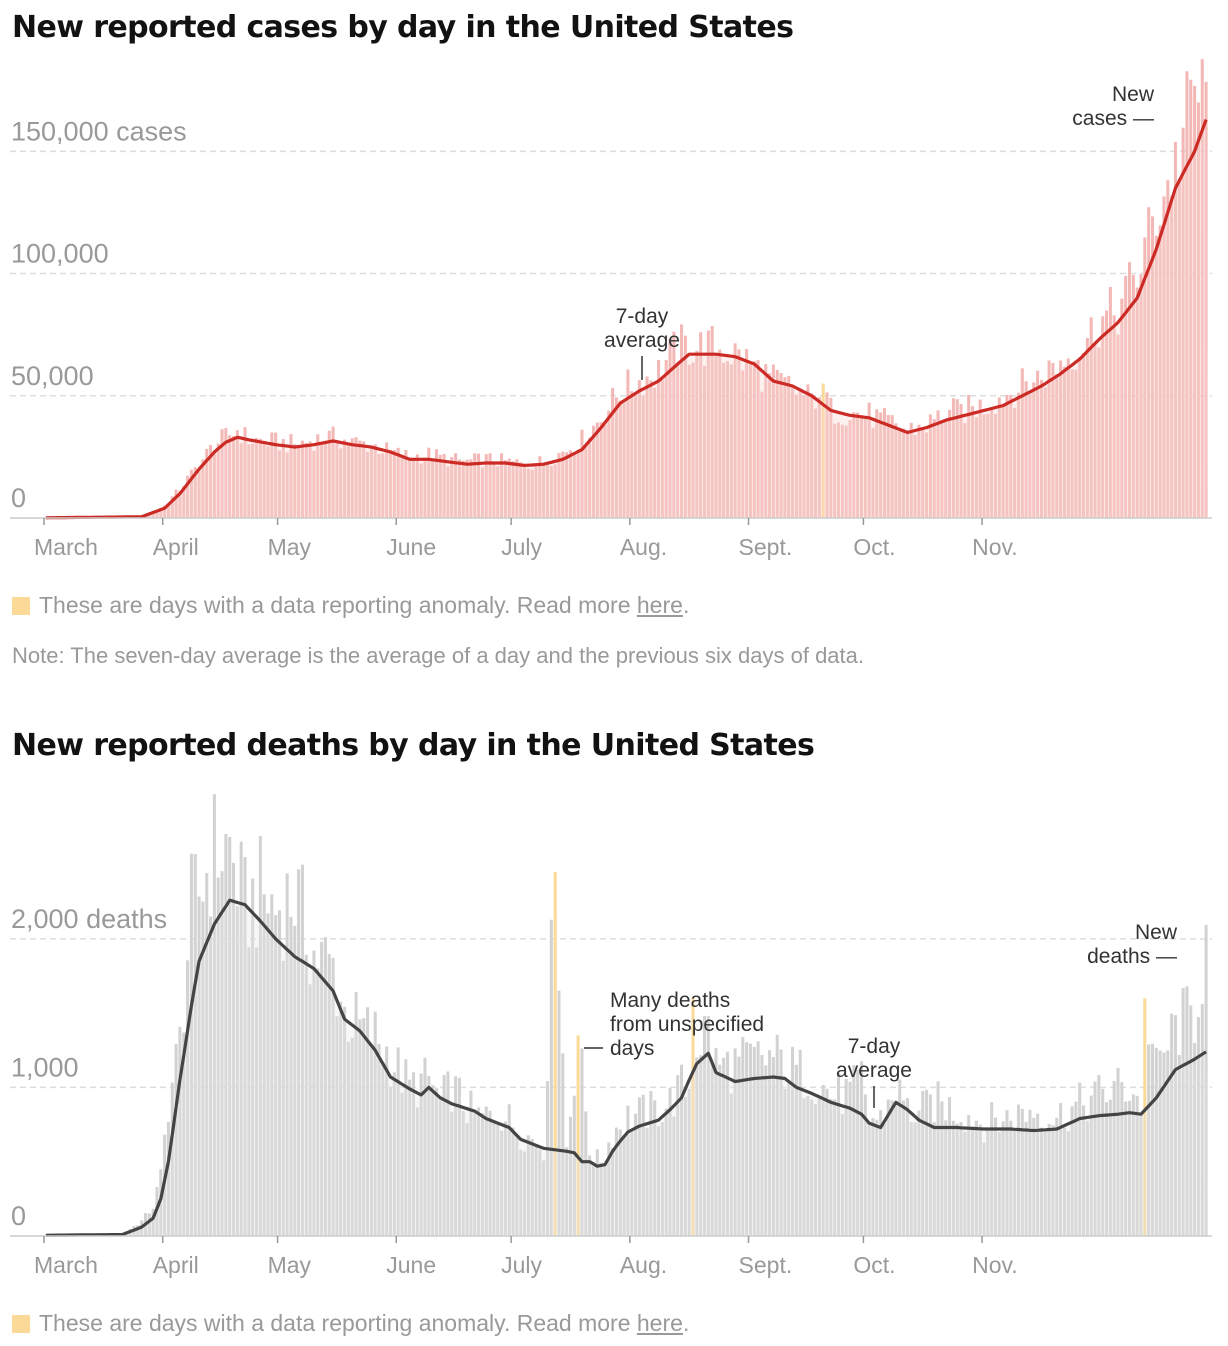 Image resolution: width=1228 pixels, height=1346 pixels. Describe the element at coordinates (670, 1000) in the screenshot. I see `annotation-label: Many deaths` at that location.